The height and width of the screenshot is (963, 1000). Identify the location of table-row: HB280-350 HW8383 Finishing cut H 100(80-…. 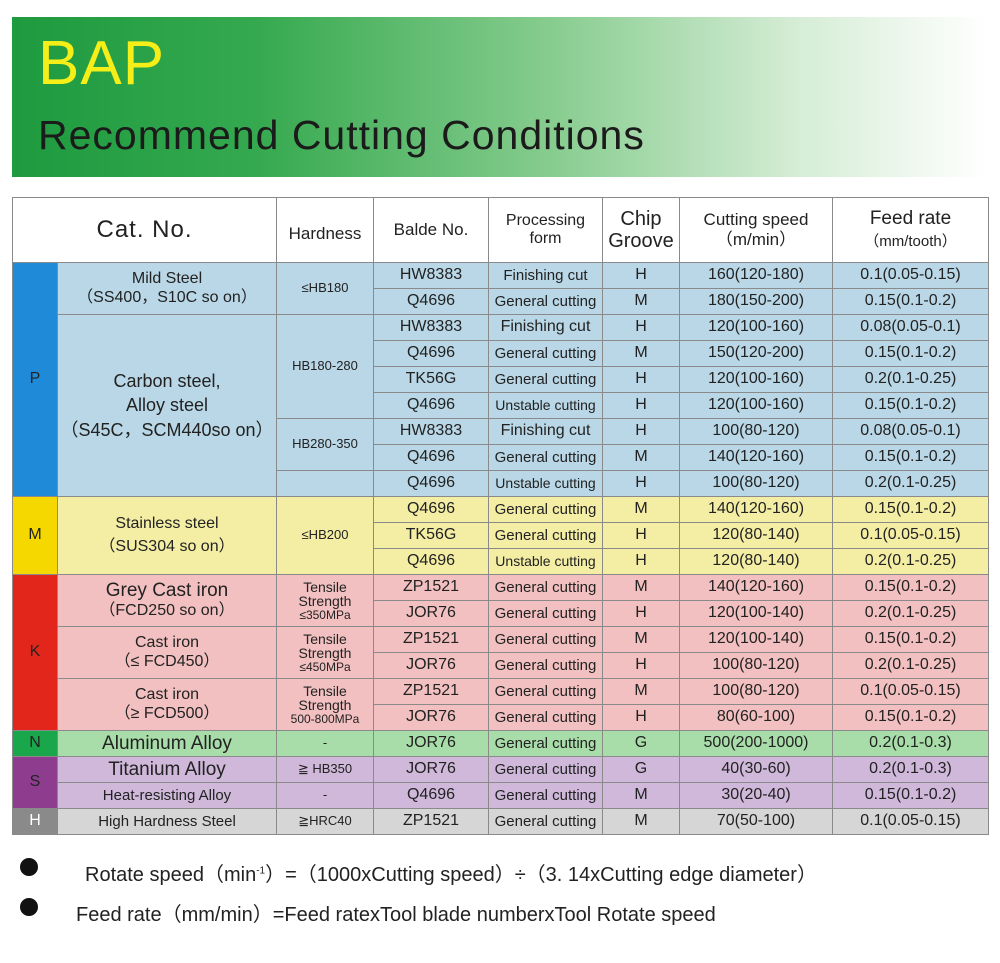
(500, 444).